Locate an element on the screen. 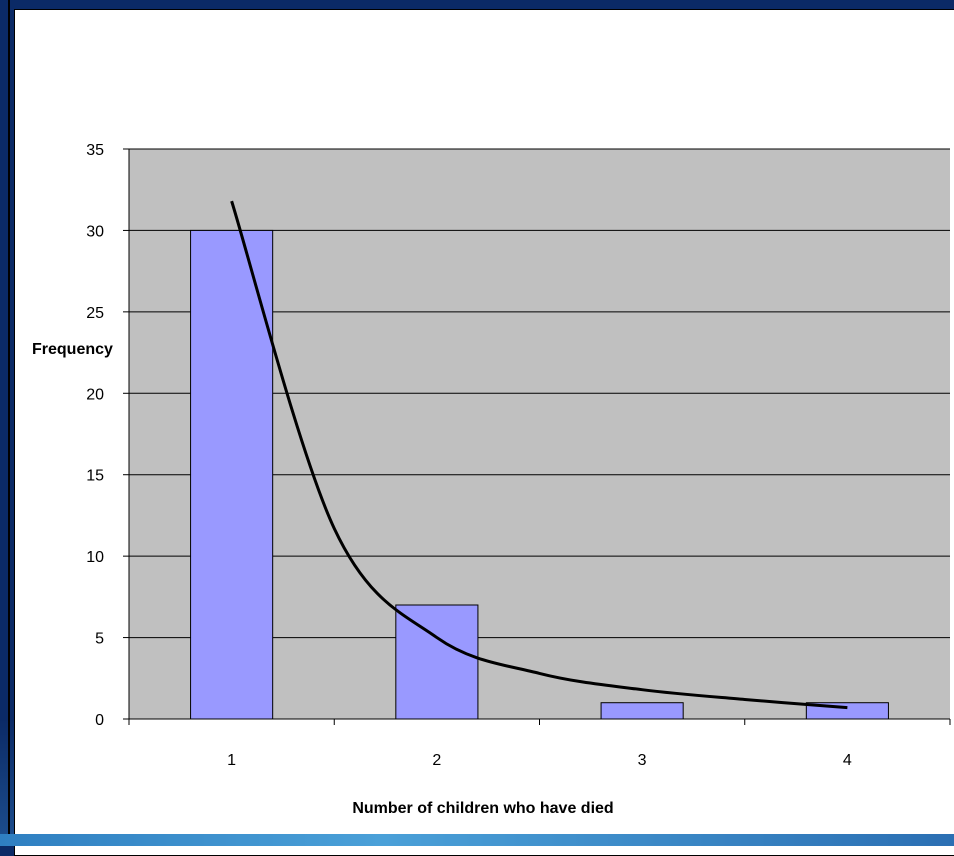  x-tick-label: 1 is located at coordinates (231, 760).